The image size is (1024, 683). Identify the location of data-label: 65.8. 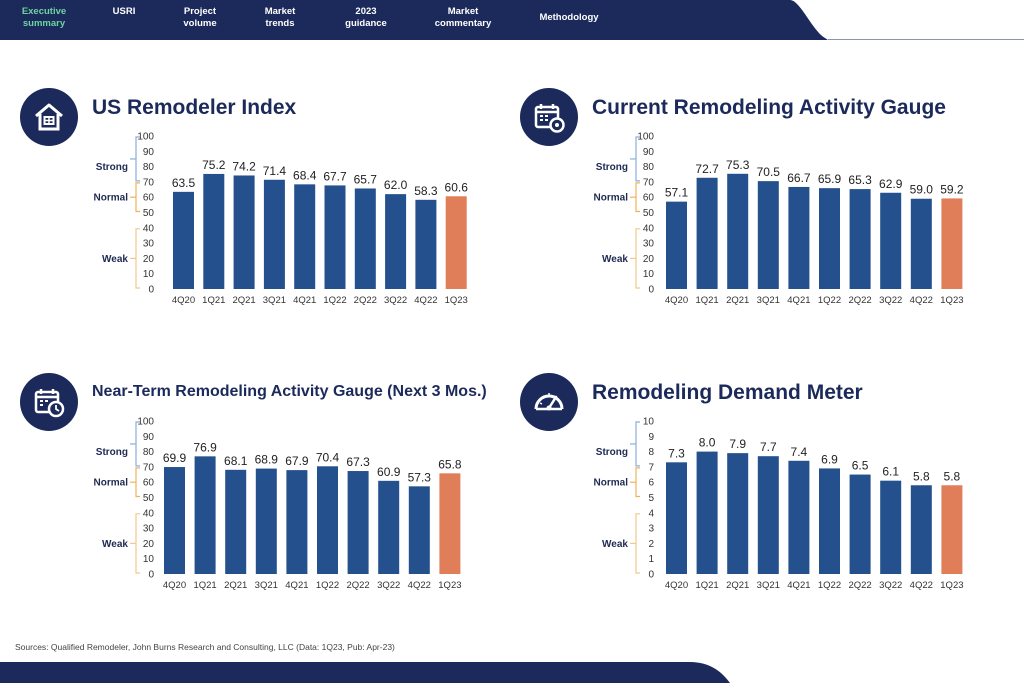
(450, 464).